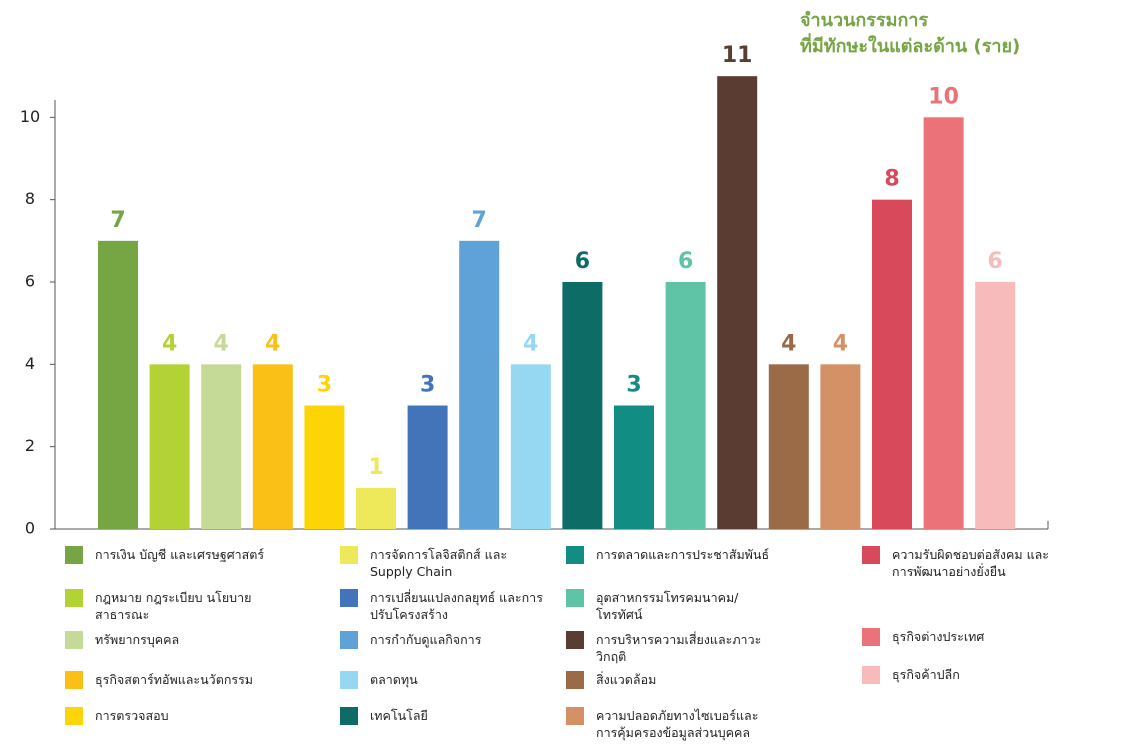  What do you see at coordinates (30, 198) in the screenshot?
I see `y-tick-label: 8` at bounding box center [30, 198].